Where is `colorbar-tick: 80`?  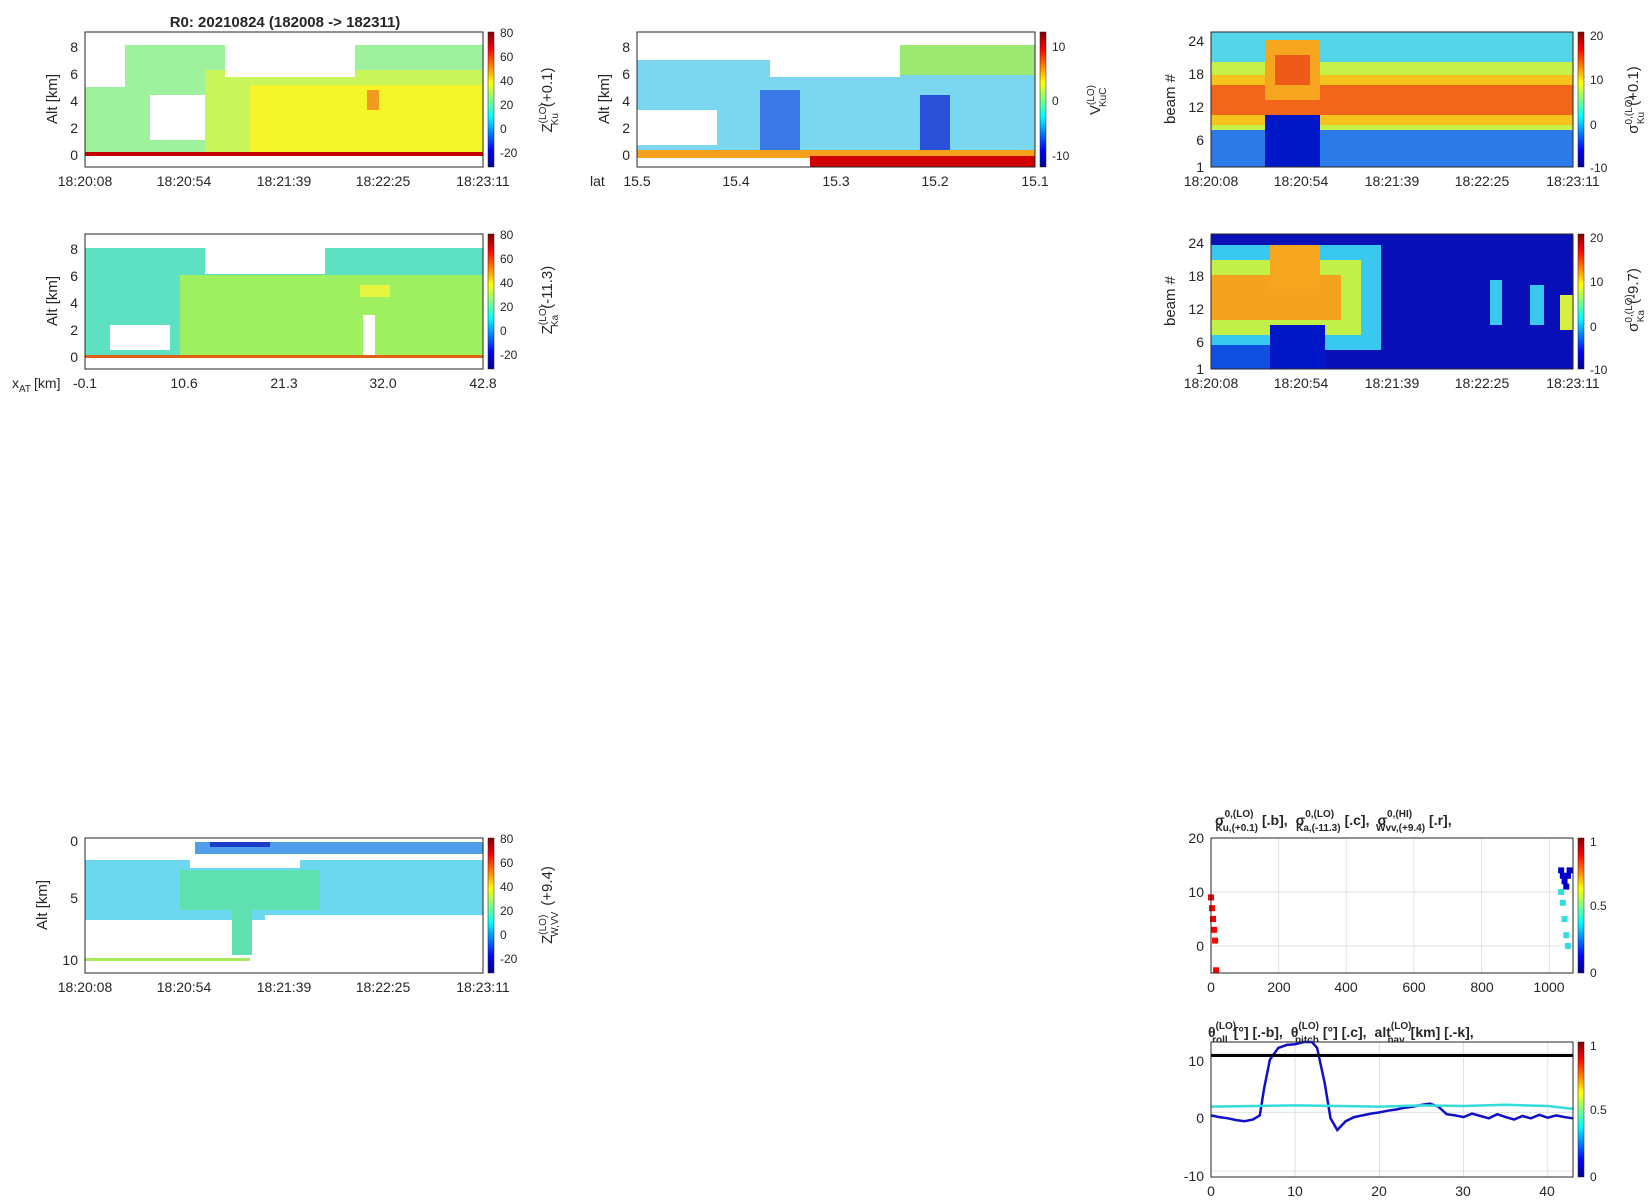
colorbar-tick: 80 is located at coordinates (507, 235).